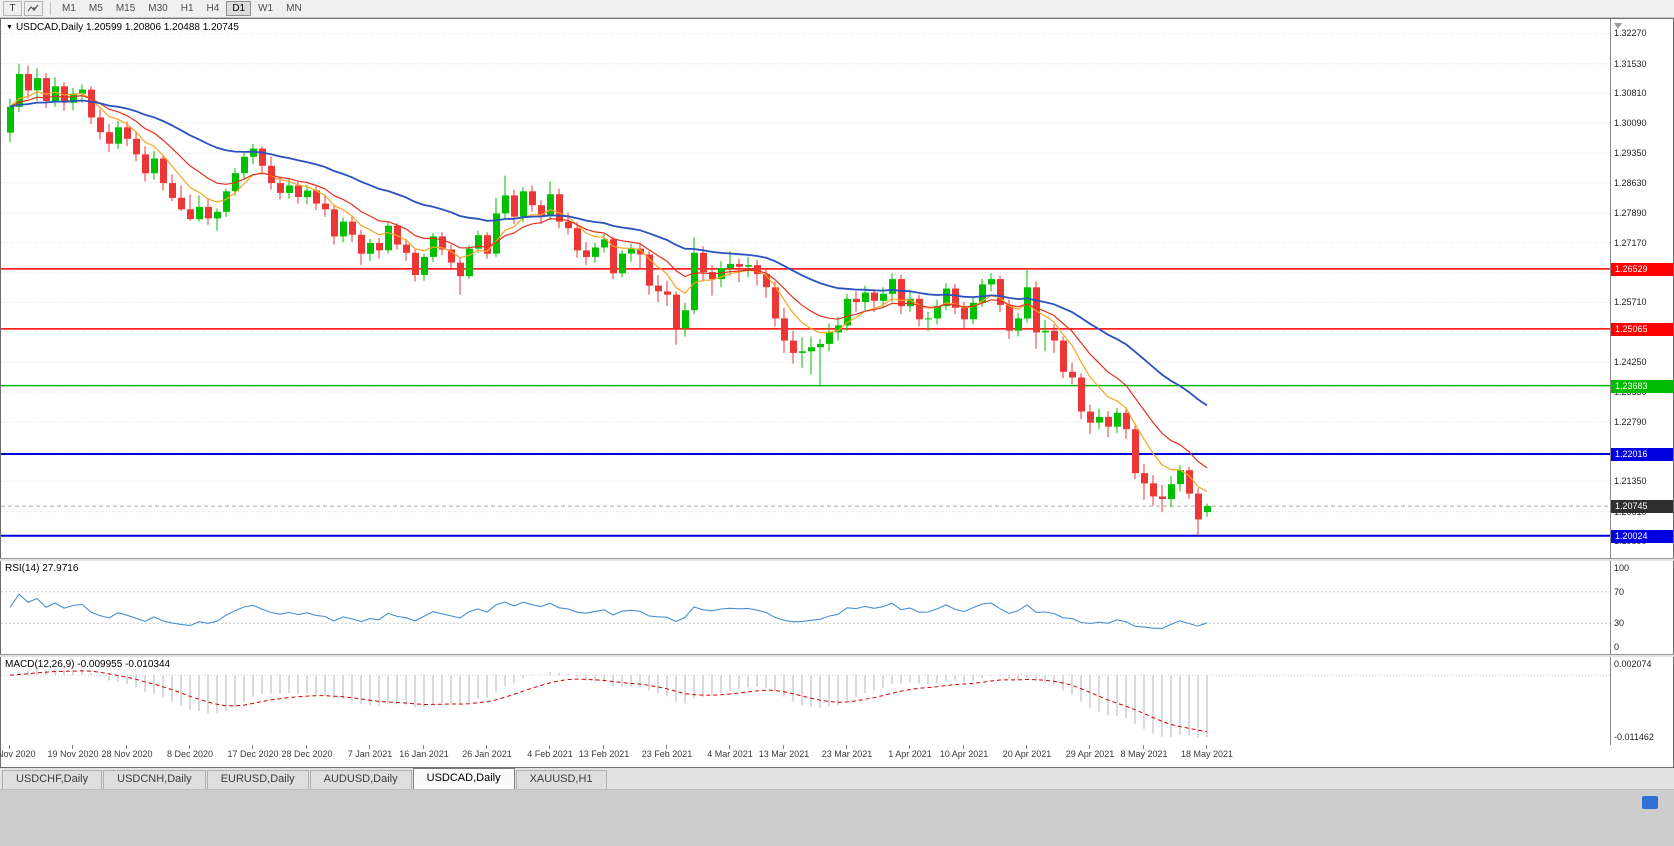 This screenshot has width=1674, height=846. Describe the element at coordinates (154, 779) in the screenshot. I see `chart-tab-usdcnh-daily: USDCNH,Daily` at that location.